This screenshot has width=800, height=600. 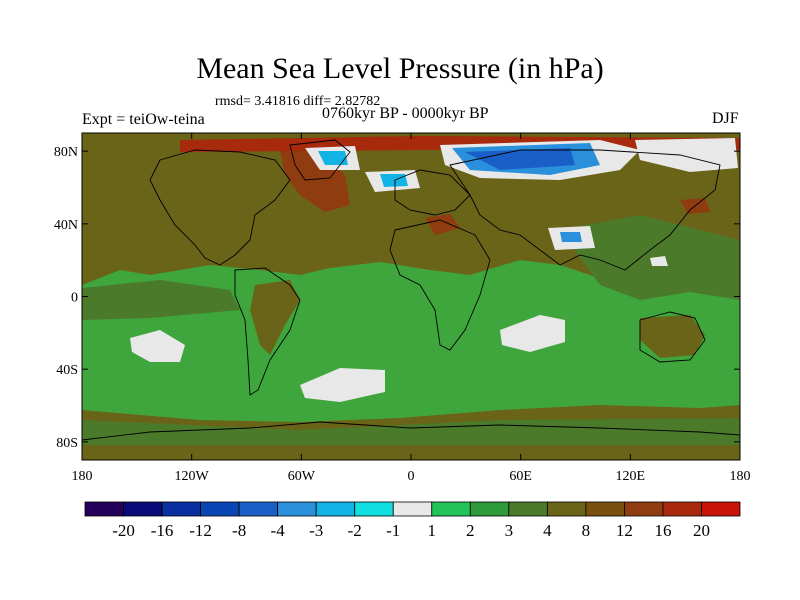 I want to click on coastline-south-america, so click(x=267, y=331).